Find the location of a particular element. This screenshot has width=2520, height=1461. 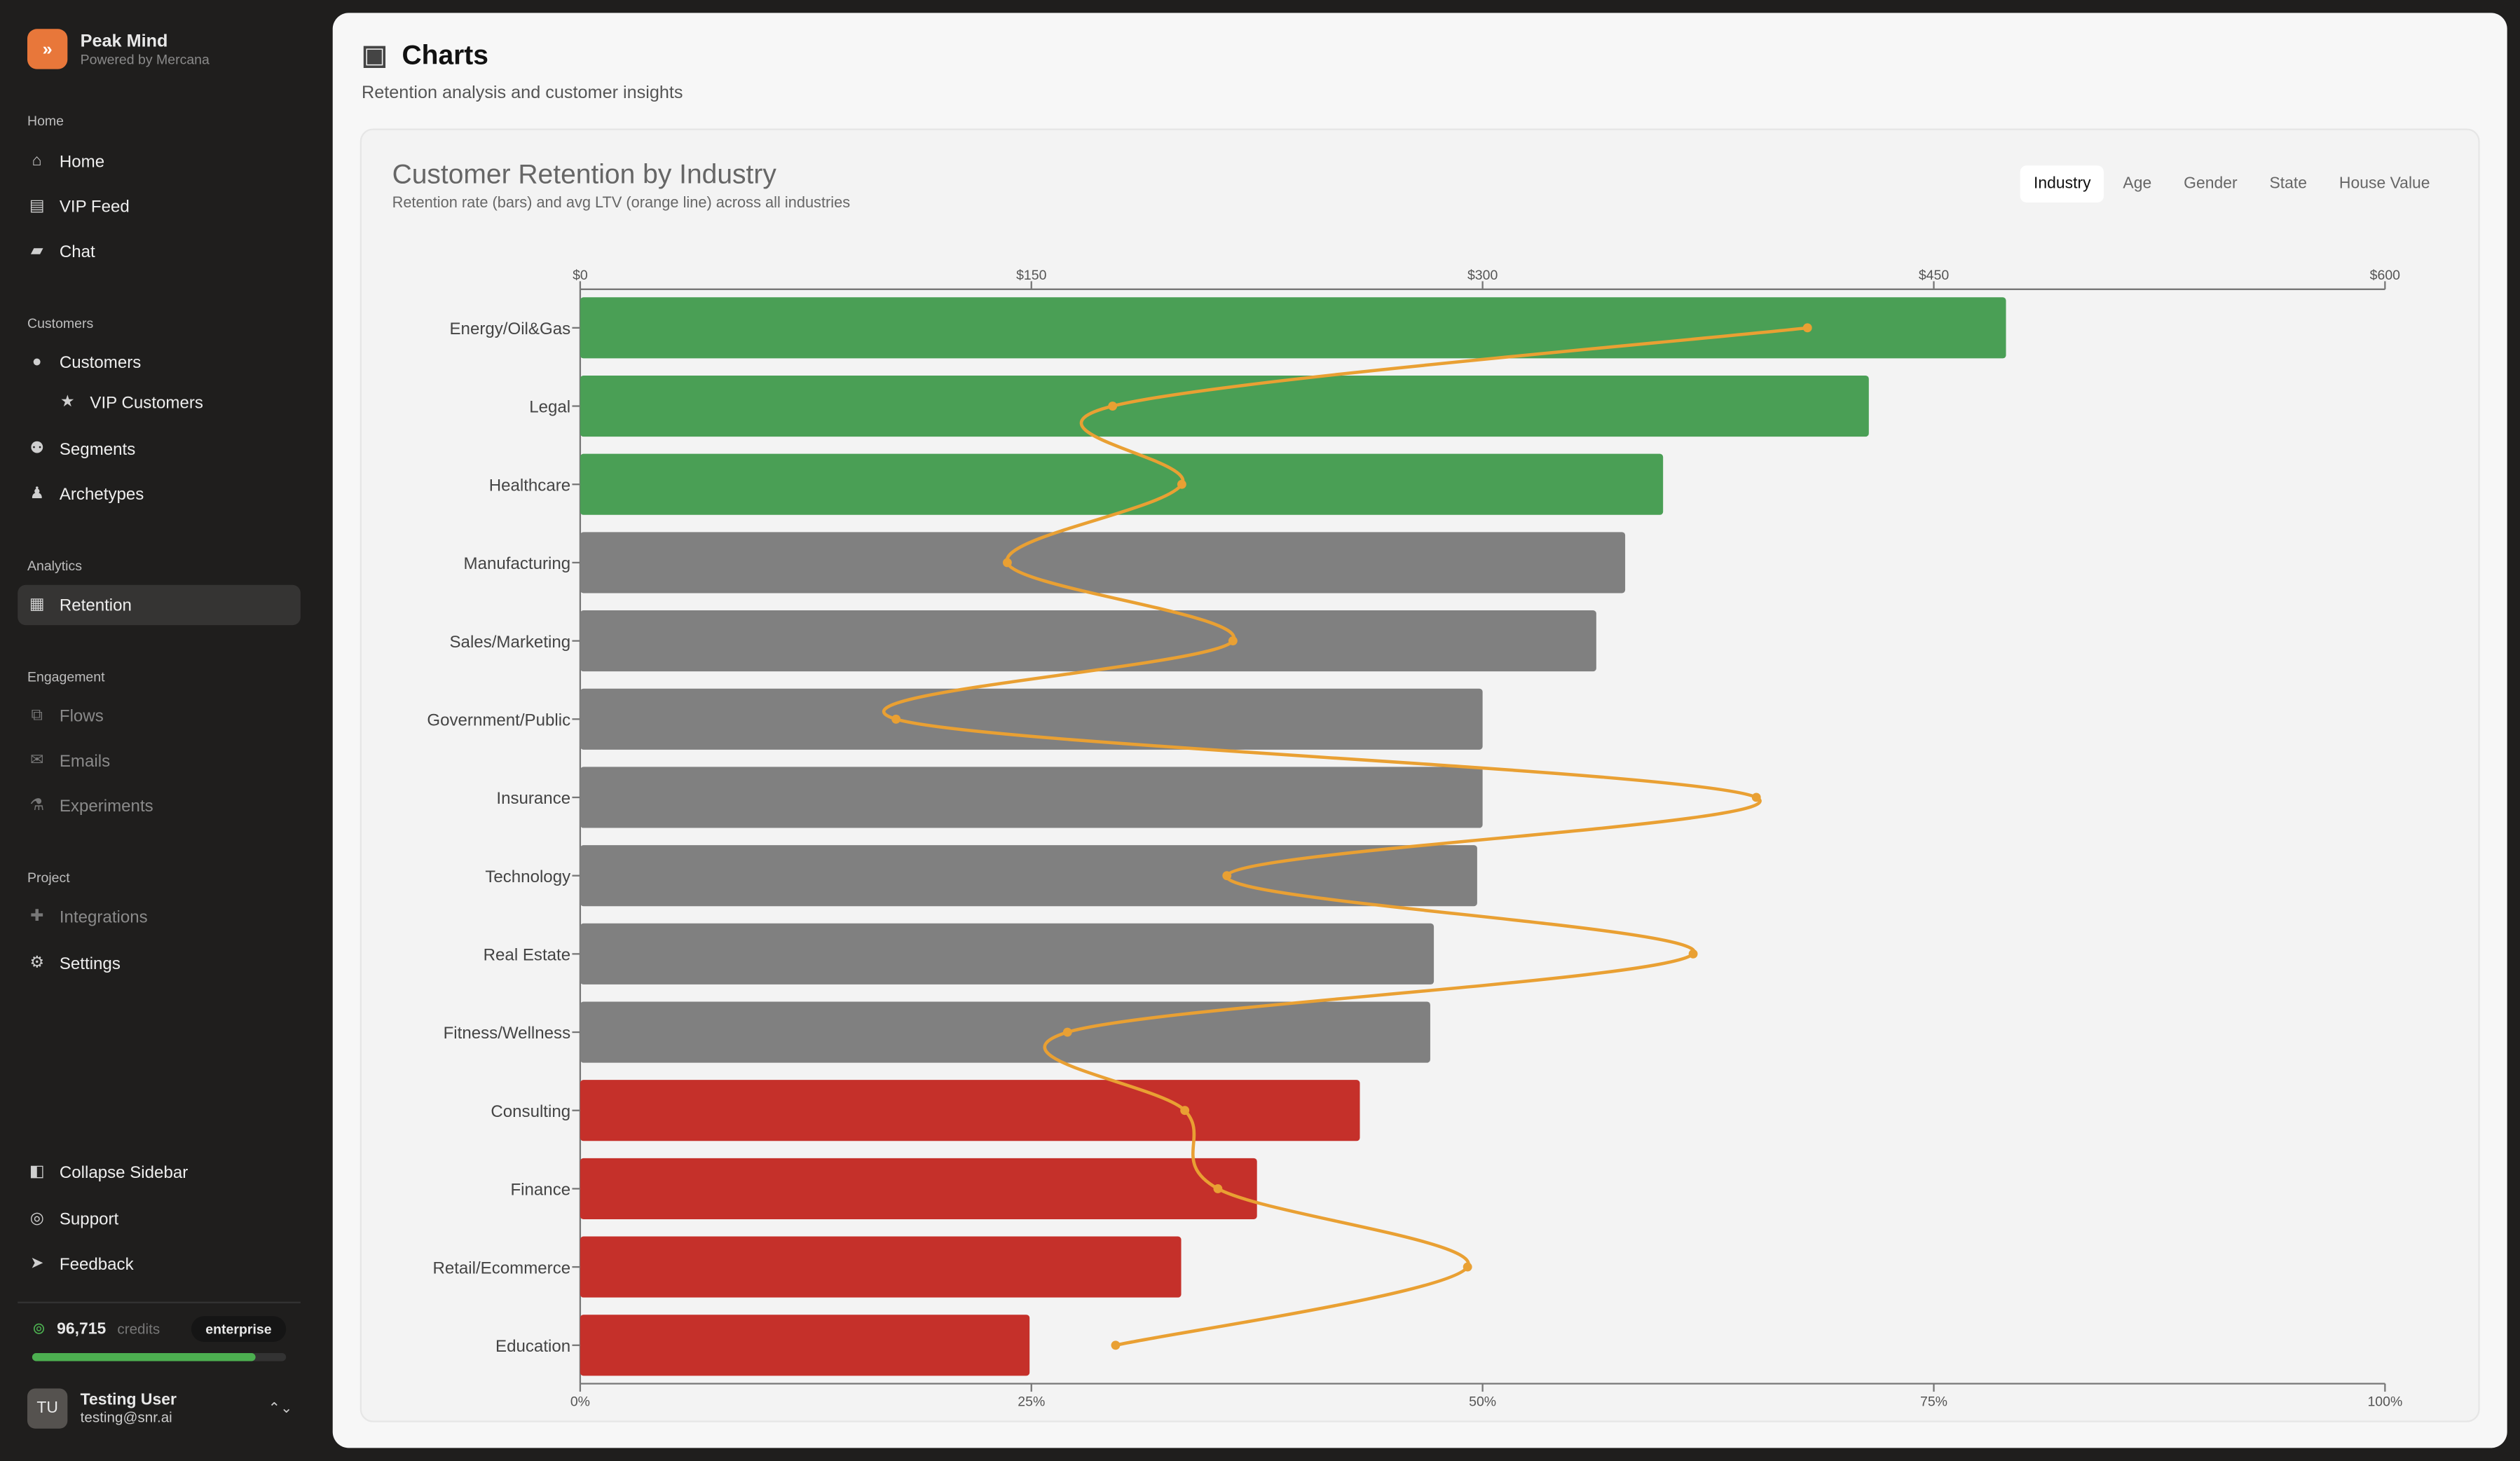

flow-icon: ⧉ is located at coordinates (37, 716).